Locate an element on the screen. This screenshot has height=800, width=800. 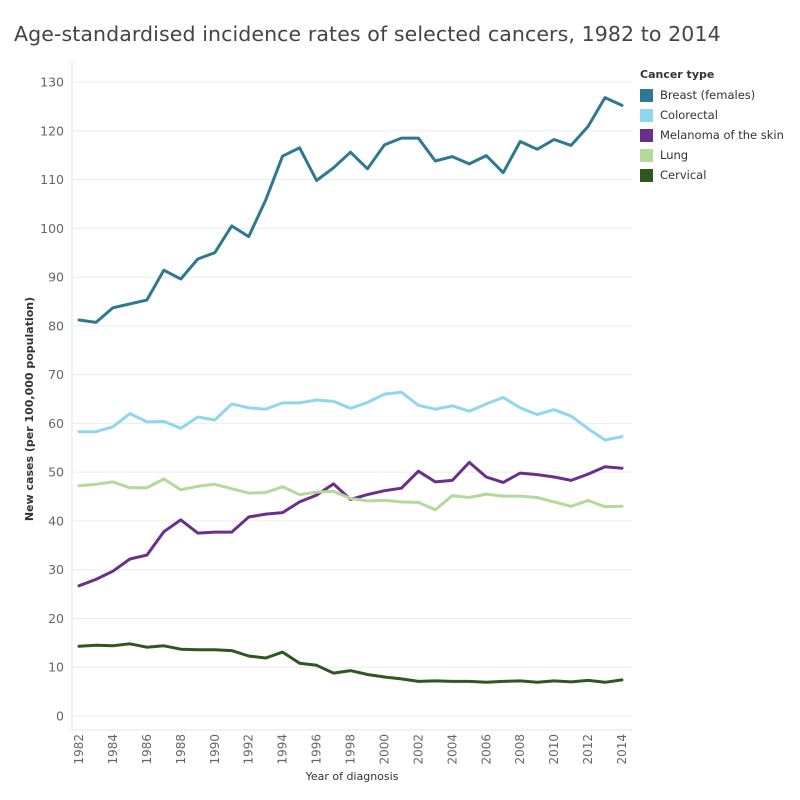
legend-item: Melanoma of the skin is located at coordinates (712, 135).